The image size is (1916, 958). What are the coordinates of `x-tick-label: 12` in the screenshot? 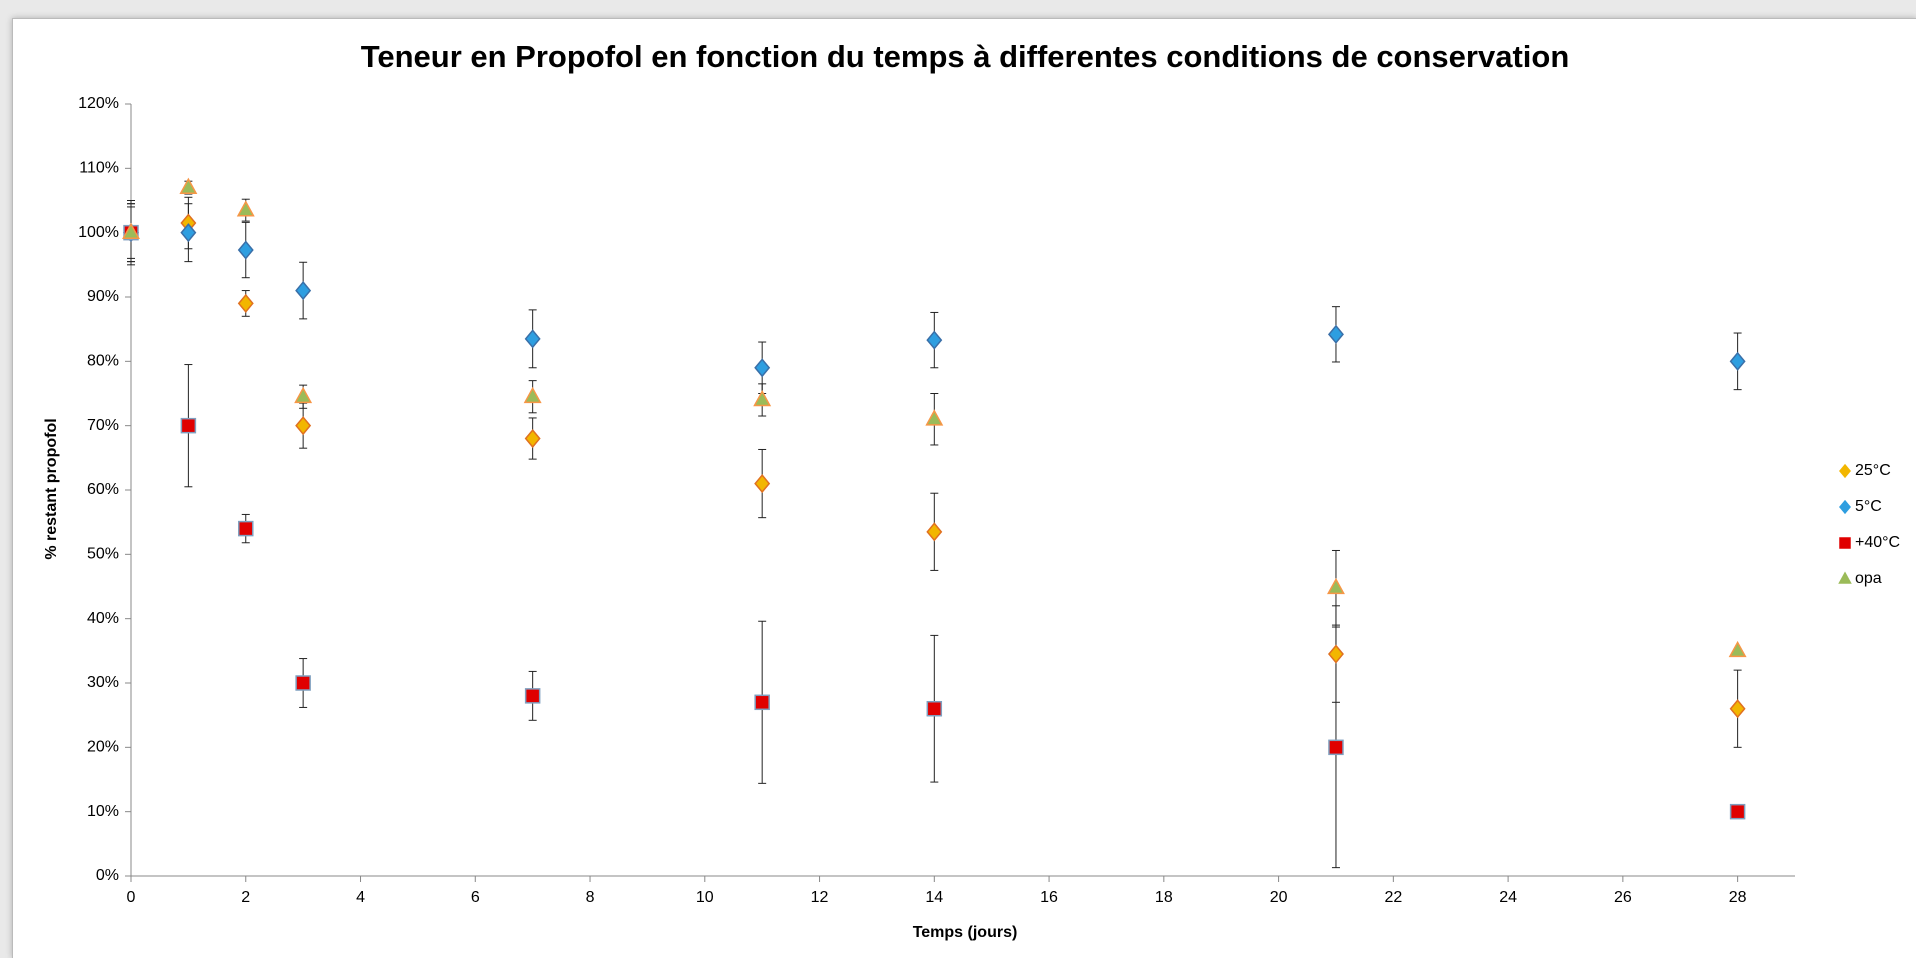 It's located at (820, 897).